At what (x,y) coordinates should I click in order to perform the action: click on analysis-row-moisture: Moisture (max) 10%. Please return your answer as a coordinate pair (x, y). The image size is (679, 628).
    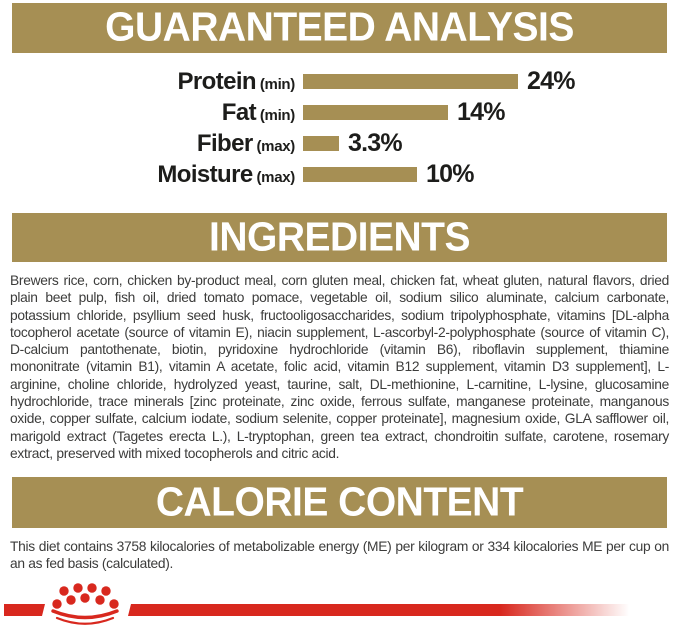
    Looking at the image, I should click on (339, 174).